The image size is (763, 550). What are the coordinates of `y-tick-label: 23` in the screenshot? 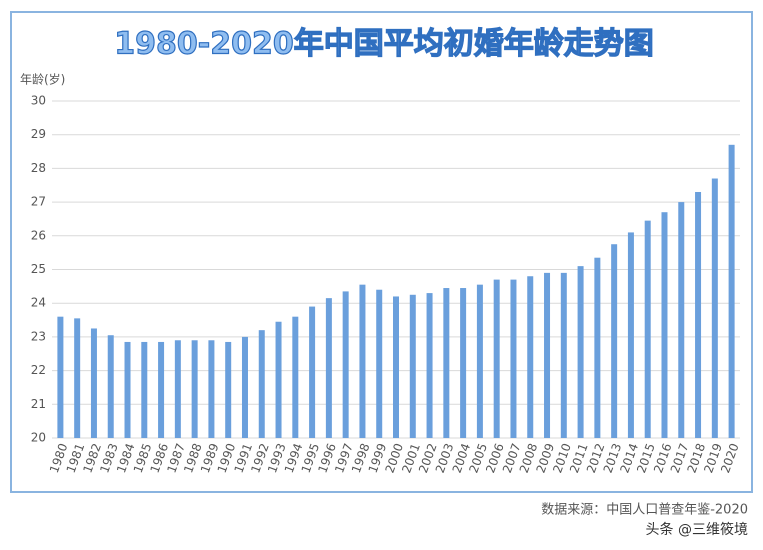 It's located at (38, 336).